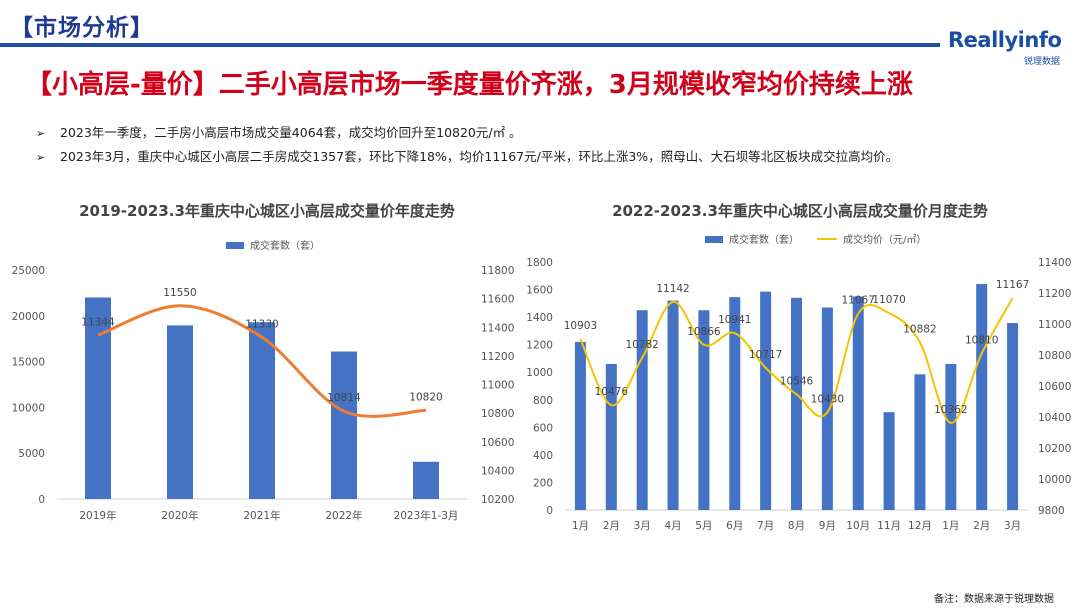  Describe the element at coordinates (827, 526) in the screenshot. I see `monthly-category-label: 9月` at that location.